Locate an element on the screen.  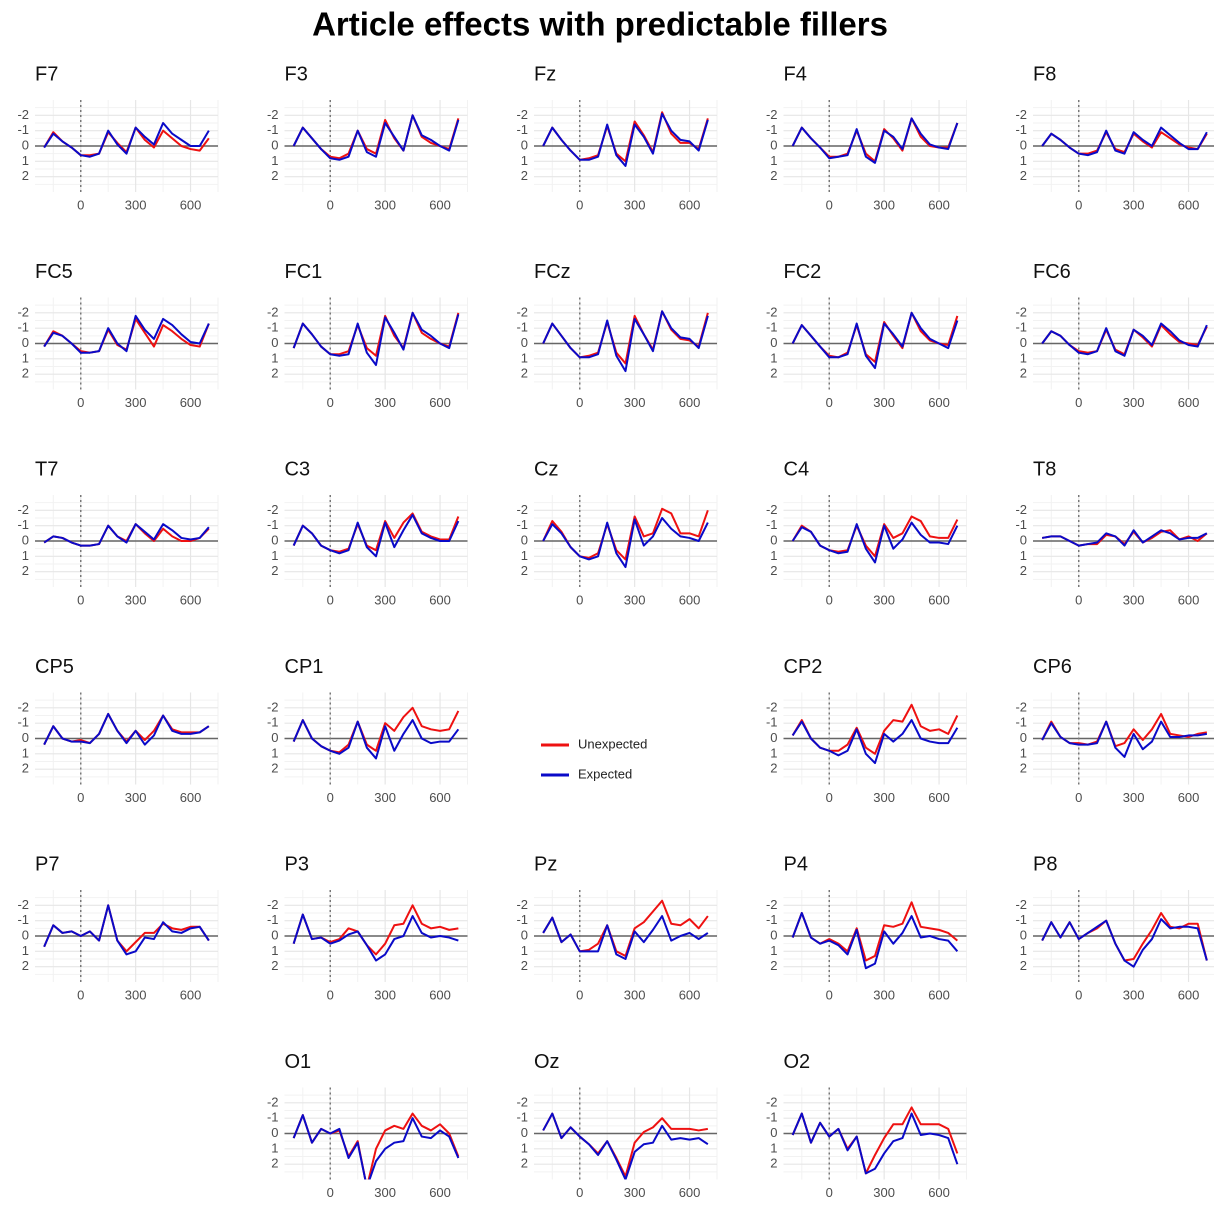
panel-title: F7 is located at coordinates (46, 74).